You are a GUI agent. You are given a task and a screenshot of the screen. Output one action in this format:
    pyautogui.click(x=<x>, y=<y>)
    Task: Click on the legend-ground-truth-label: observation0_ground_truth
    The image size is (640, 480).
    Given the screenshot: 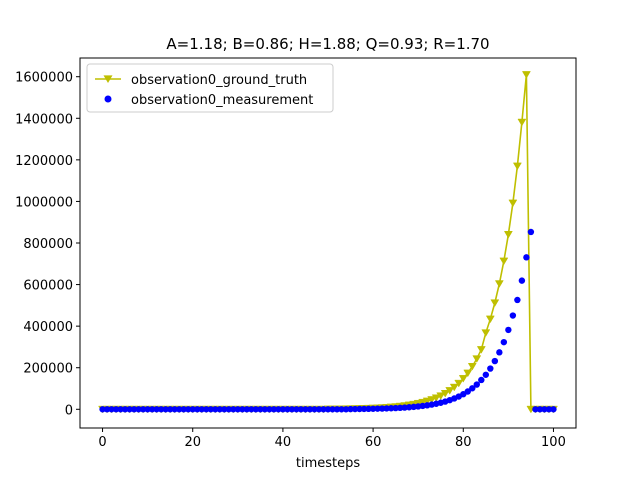 What is the action you would take?
    pyautogui.click(x=219, y=80)
    